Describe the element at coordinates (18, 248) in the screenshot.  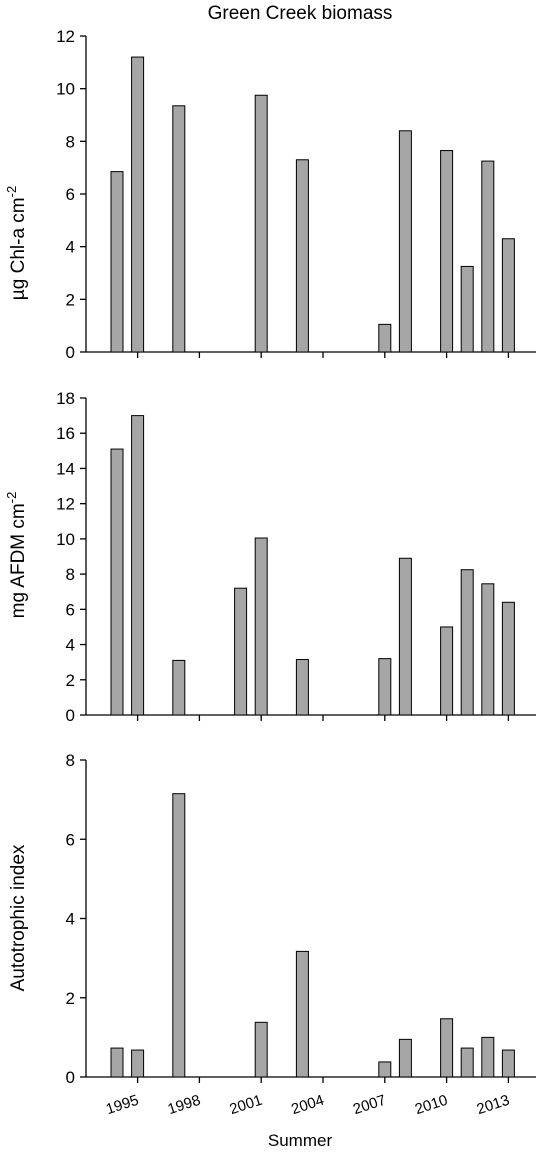
I see `y-axis-label-main: µg Chl-a cm` at that location.